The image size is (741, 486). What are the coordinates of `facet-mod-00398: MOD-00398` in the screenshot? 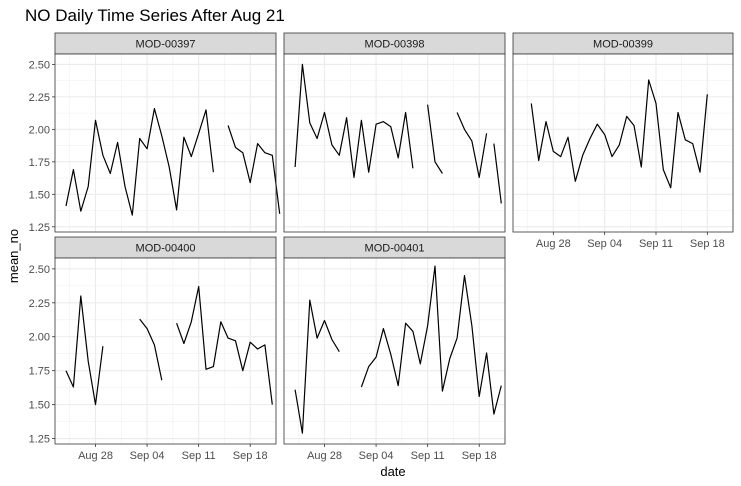 It's located at (394, 132).